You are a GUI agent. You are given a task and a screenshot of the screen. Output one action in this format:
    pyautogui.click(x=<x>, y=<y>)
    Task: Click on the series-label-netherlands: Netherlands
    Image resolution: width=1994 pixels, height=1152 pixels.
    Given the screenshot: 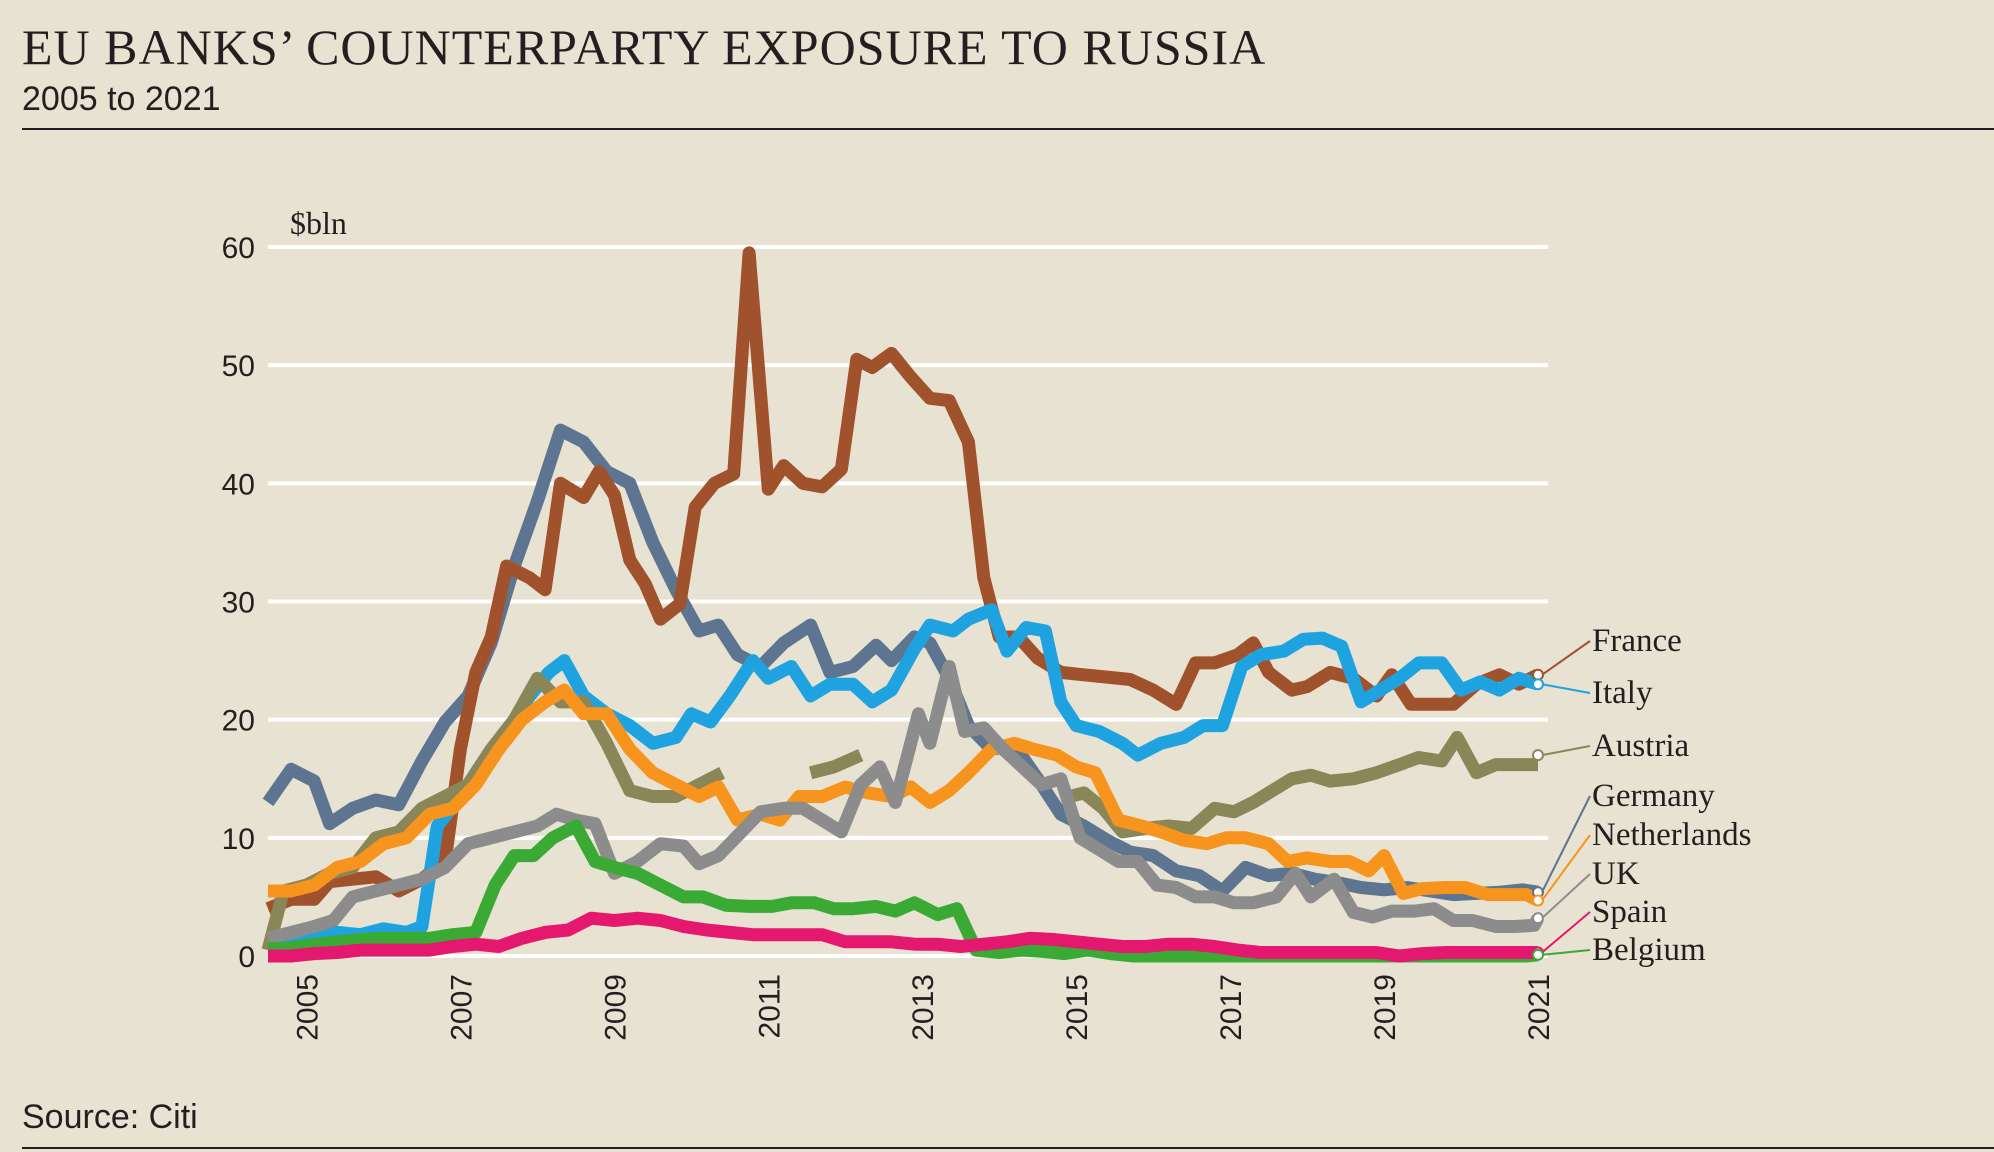 What is the action you would take?
    pyautogui.click(x=1671, y=835)
    